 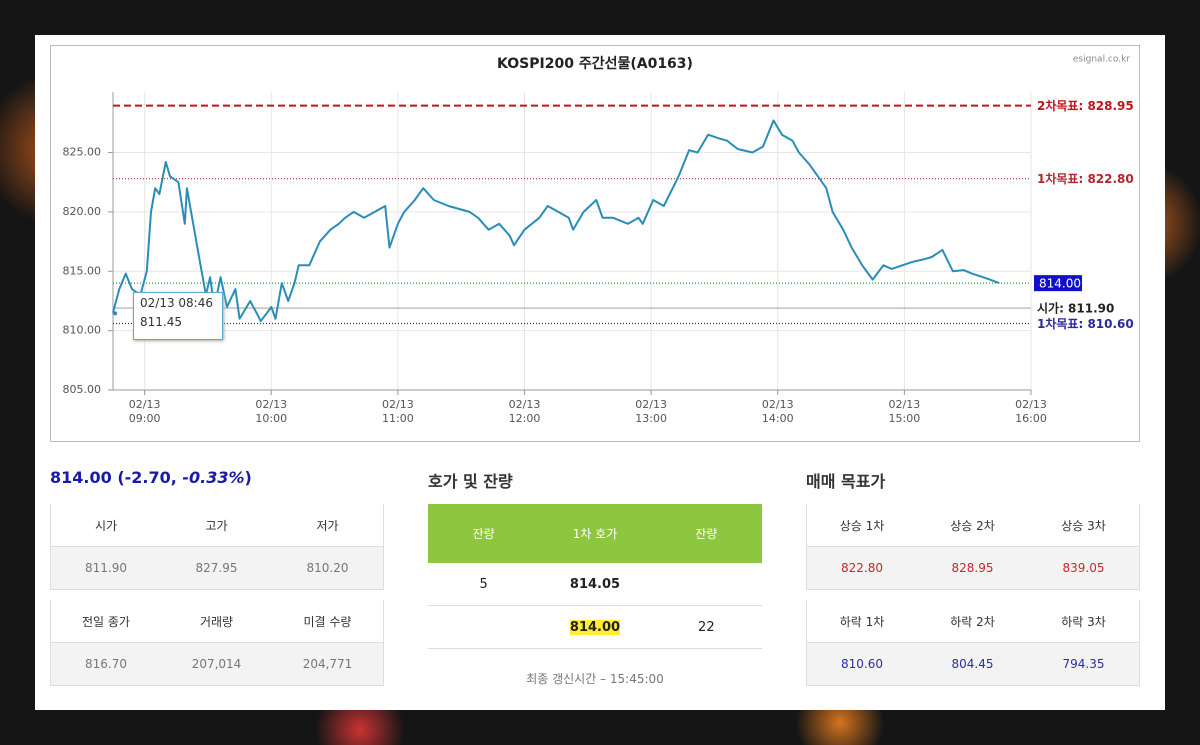 I want to click on table-value: 816.70, so click(x=106, y=664).